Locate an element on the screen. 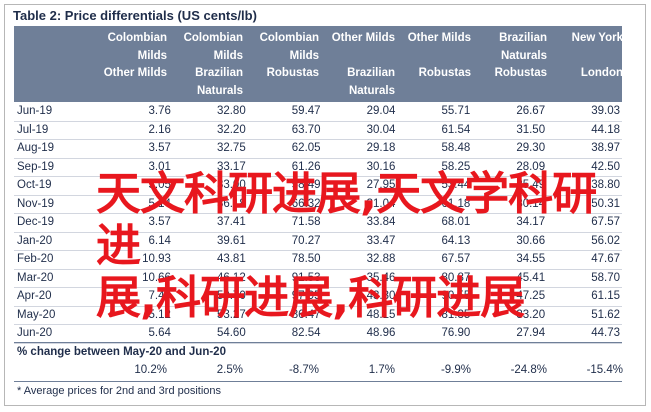  cell-value: 46.12 is located at coordinates (210, 278).